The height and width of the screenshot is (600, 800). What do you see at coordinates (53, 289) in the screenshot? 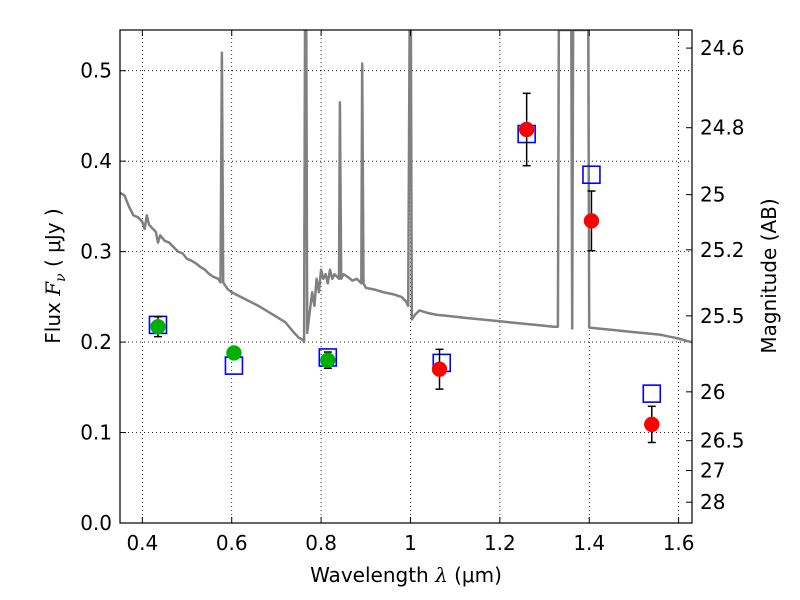
I see `y-axis-title-symbol: F` at bounding box center [53, 289].